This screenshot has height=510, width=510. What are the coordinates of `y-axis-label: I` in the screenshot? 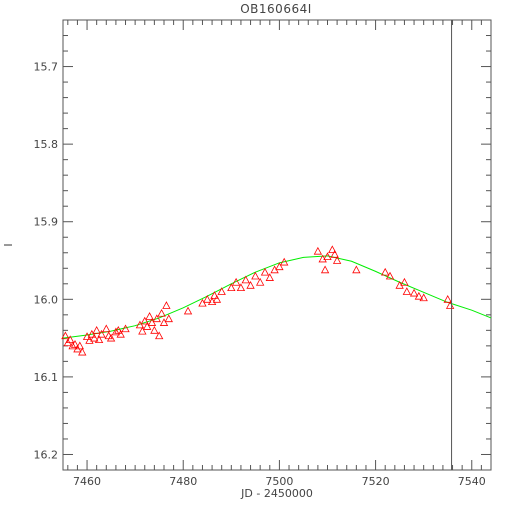 It's located at (8, 244).